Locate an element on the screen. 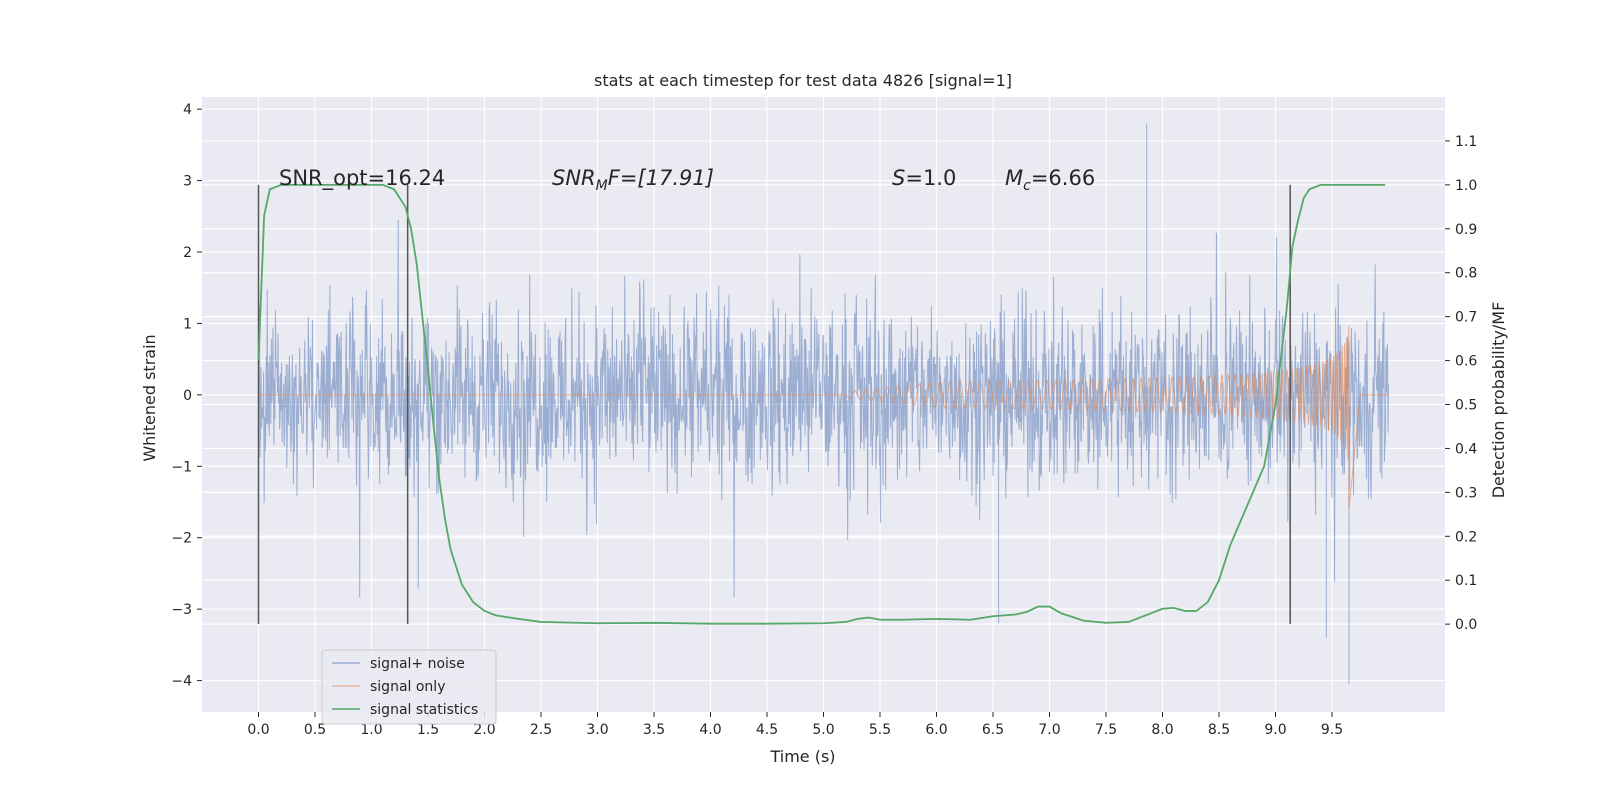 The width and height of the screenshot is (1600, 800). y-tick-label-left: 2 is located at coordinates (187, 253).